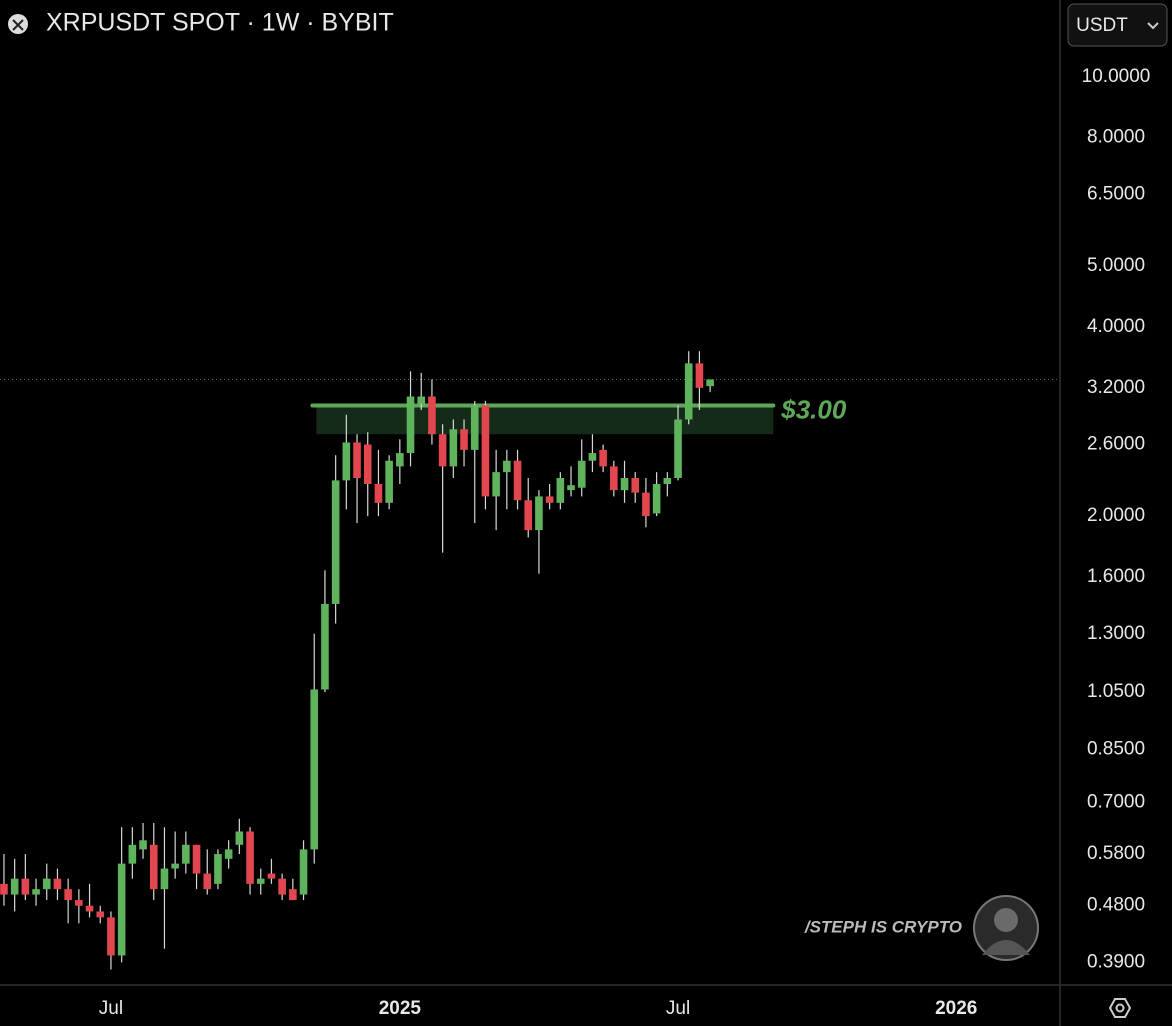  What do you see at coordinates (1116, 633) in the screenshot?
I see `y-tick-label: 1.3000` at bounding box center [1116, 633].